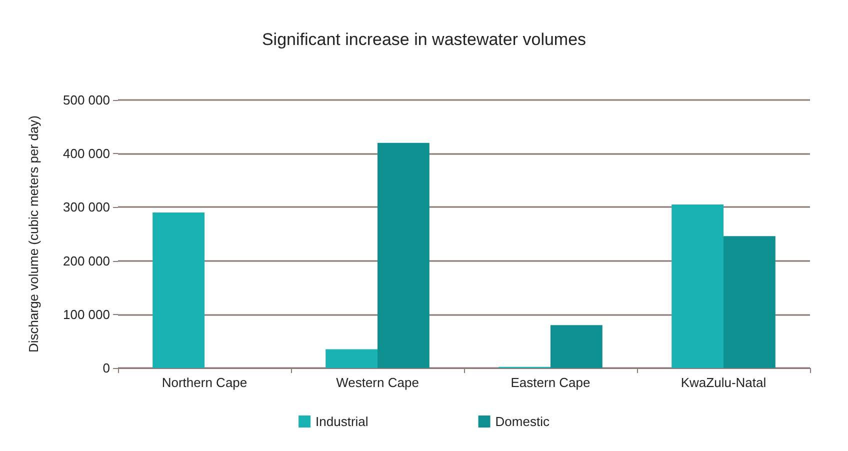 The width and height of the screenshot is (848, 451). I want to click on x-tick-label: Eastern Cape, so click(550, 382).